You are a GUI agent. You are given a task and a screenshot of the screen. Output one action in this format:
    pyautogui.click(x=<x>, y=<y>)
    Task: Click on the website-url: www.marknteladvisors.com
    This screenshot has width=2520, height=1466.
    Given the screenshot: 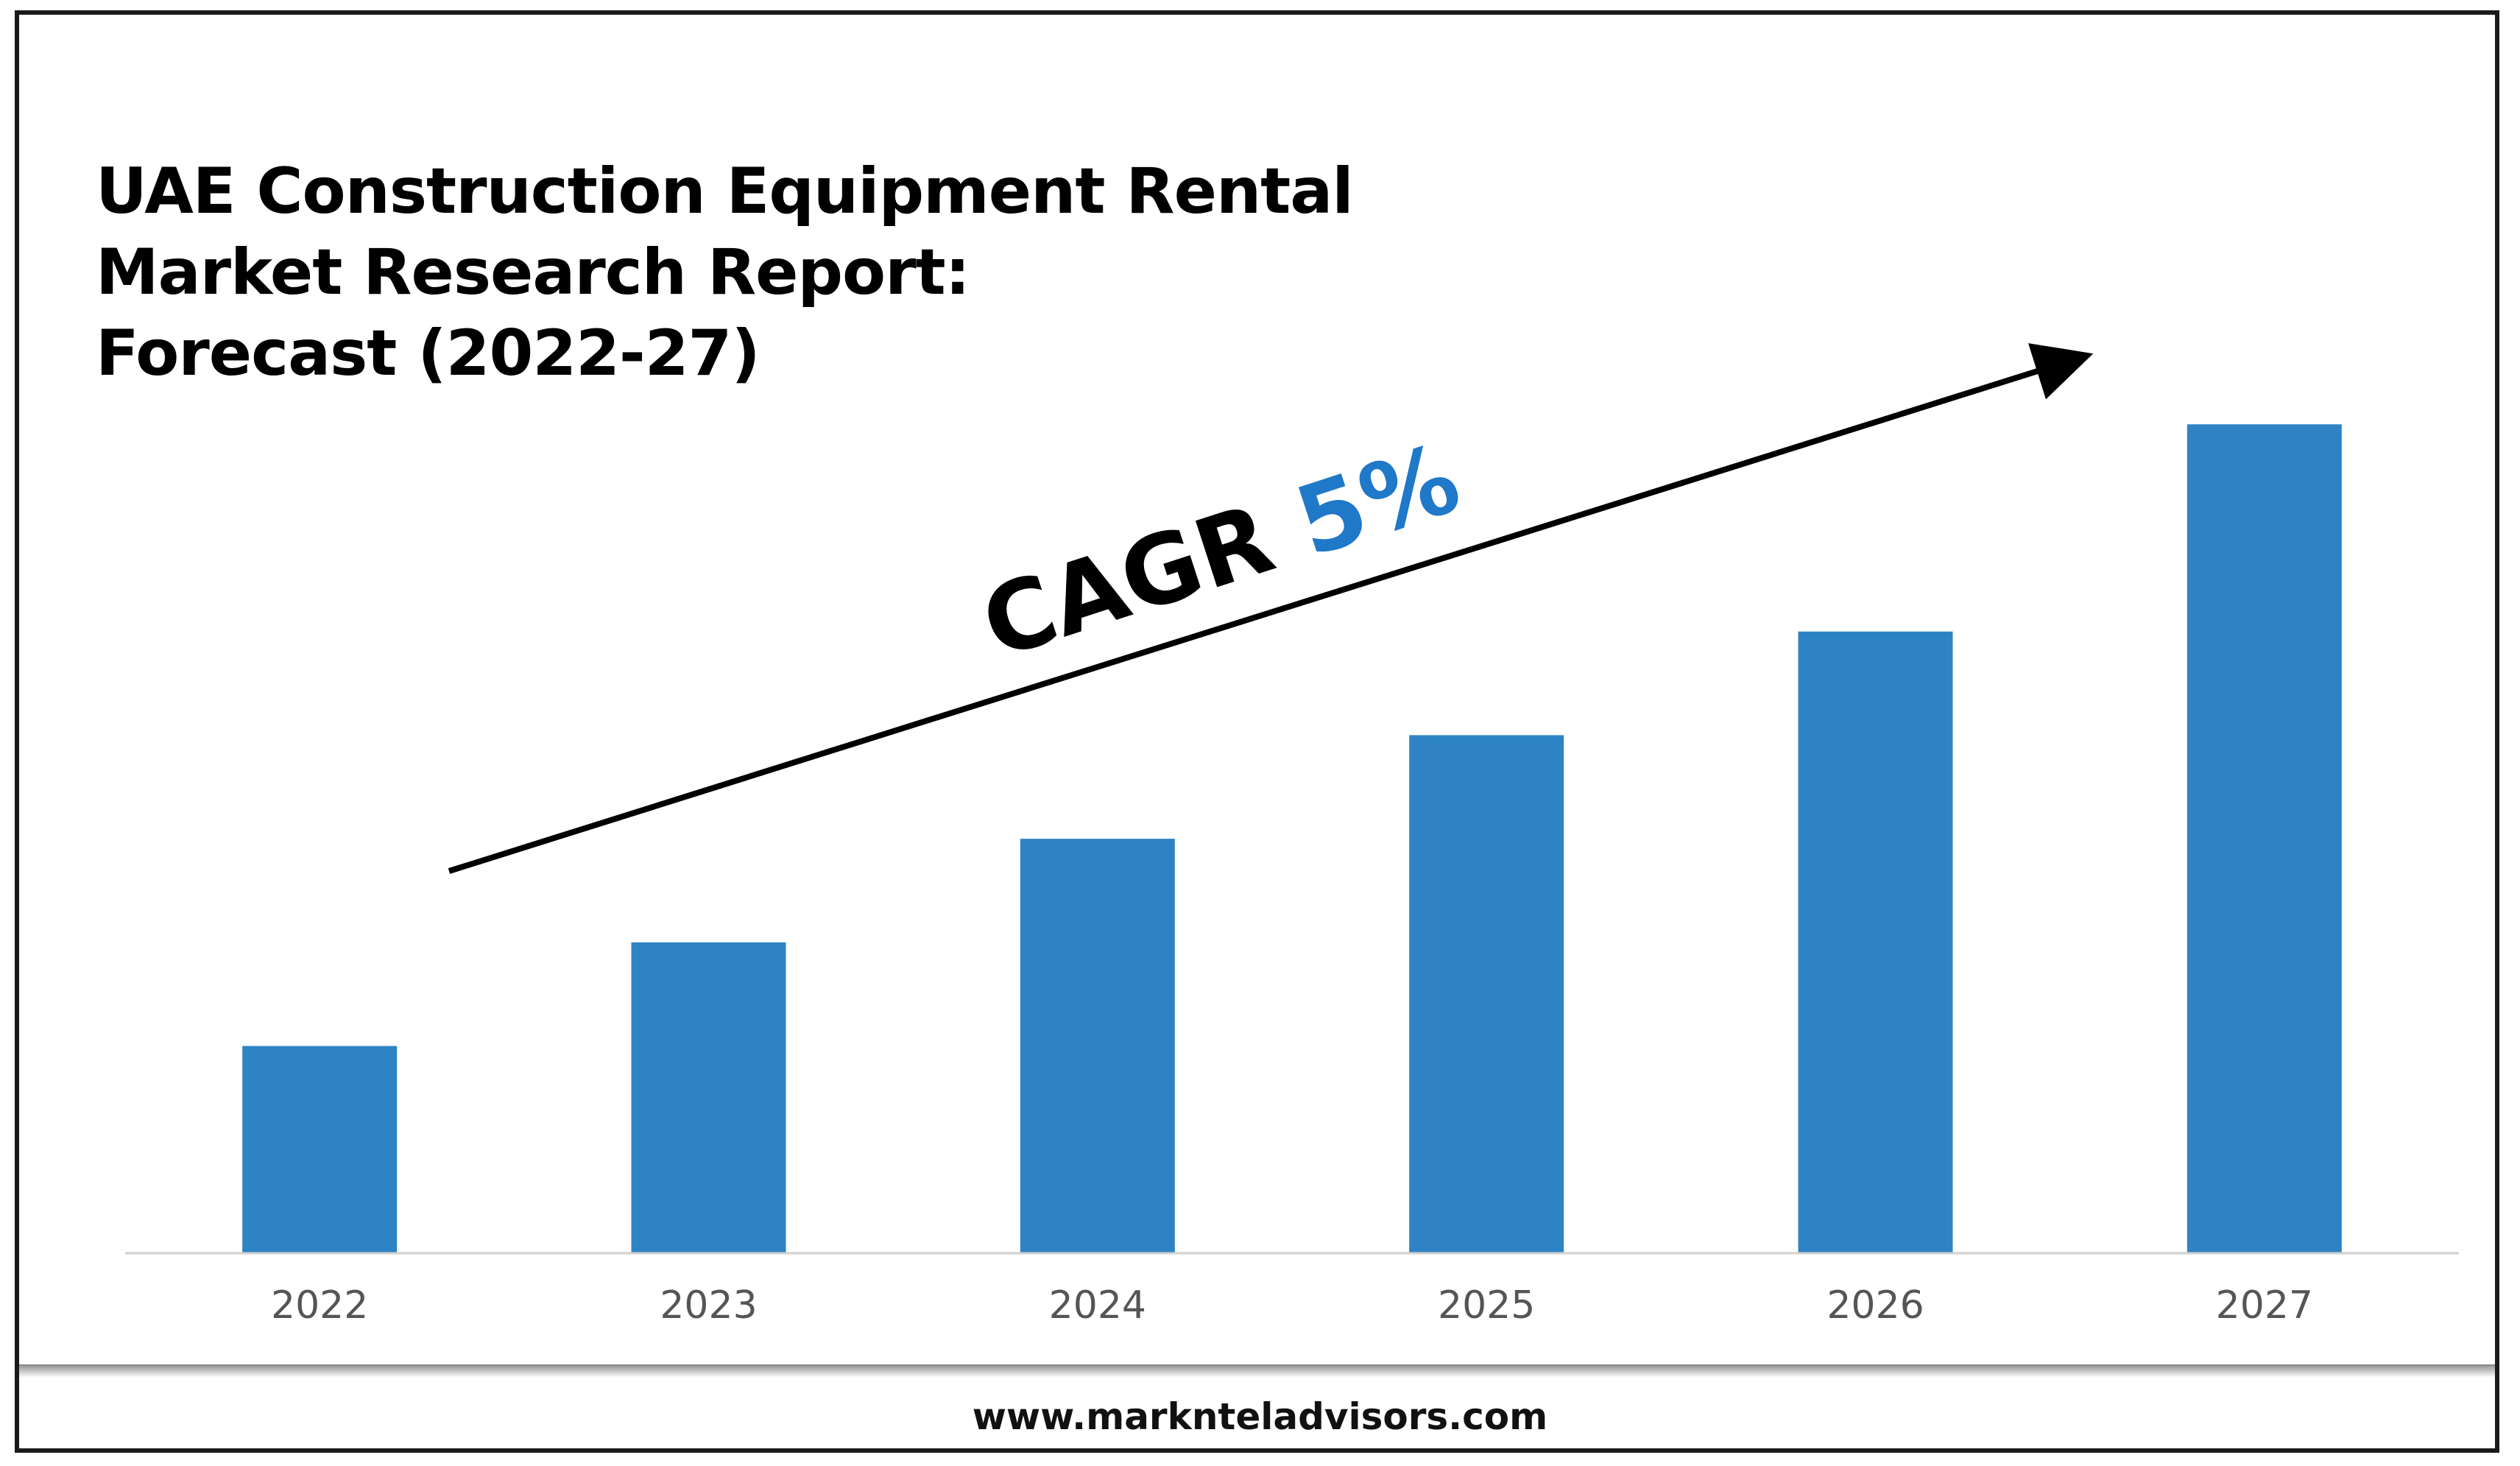 What is the action you would take?
    pyautogui.click(x=1260, y=1416)
    